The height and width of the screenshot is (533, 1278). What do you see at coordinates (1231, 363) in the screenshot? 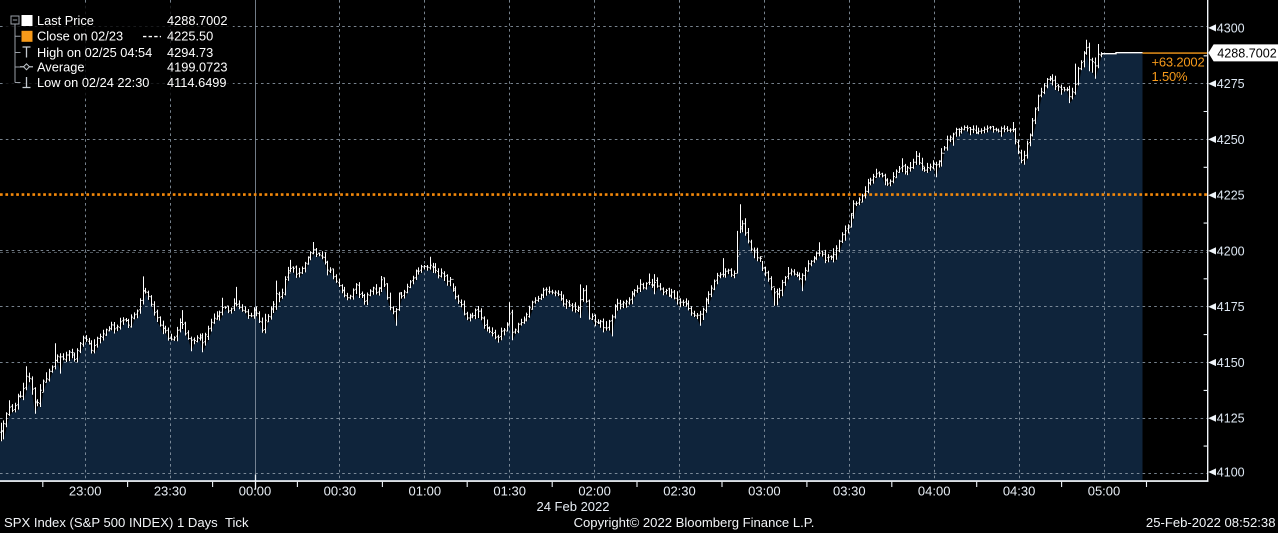
I see `svg-text: 4150` at bounding box center [1231, 363].